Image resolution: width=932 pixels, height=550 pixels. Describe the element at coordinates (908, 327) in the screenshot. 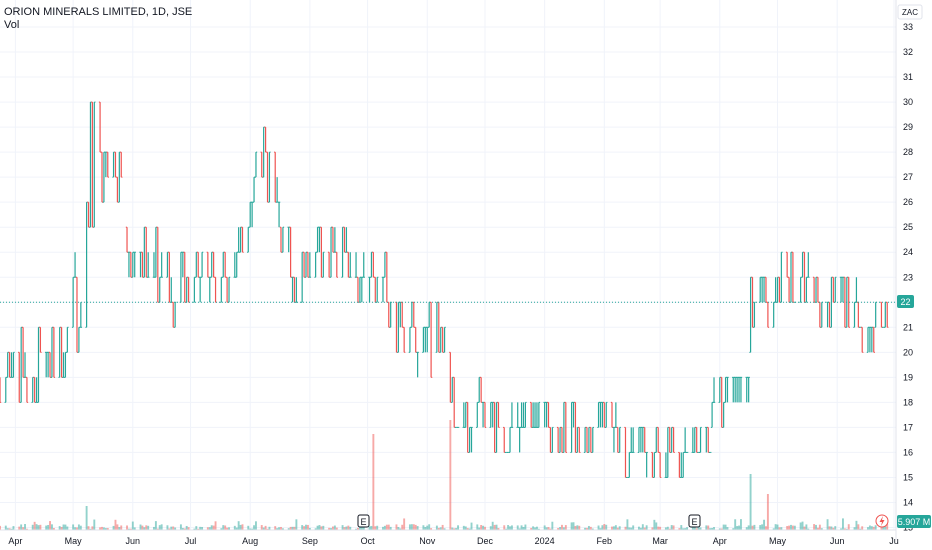

I see `price-tick-label: 21` at that location.